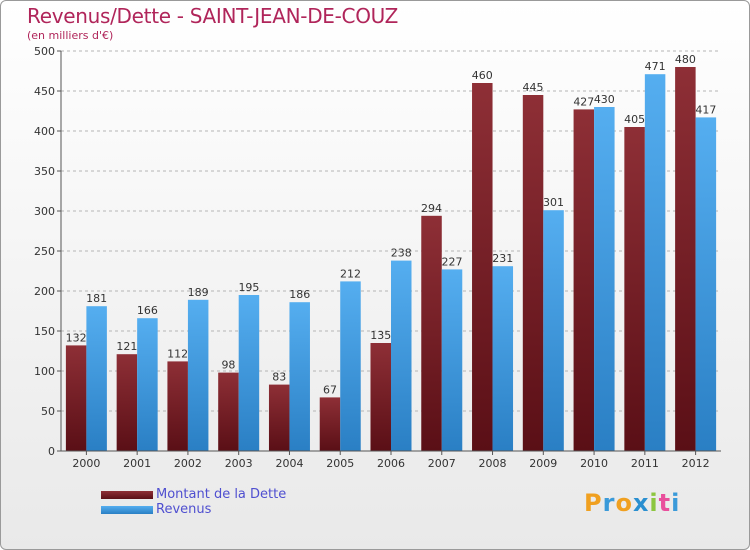 Image resolution: width=750 pixels, height=550 pixels. I want to click on x-tick-label: 2008, so click(493, 463).